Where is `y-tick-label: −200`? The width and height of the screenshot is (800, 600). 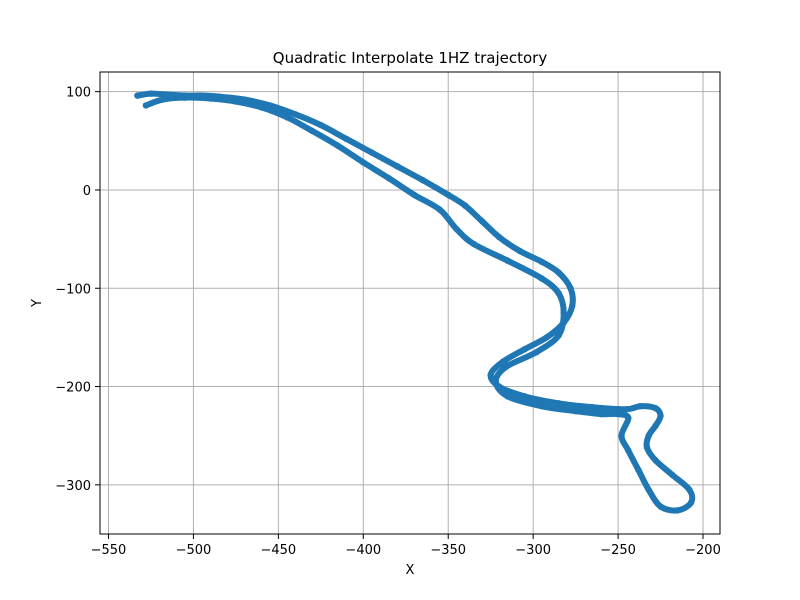
y-tick-label: −200 is located at coordinates (73, 388).